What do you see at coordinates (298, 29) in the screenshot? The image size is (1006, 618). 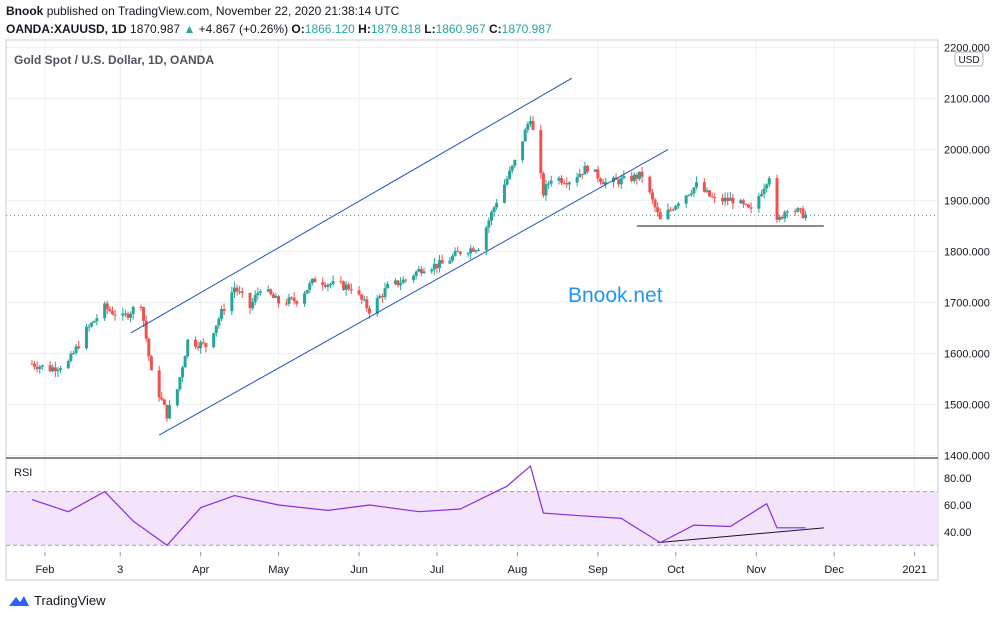 I see `open-label: O:` at bounding box center [298, 29].